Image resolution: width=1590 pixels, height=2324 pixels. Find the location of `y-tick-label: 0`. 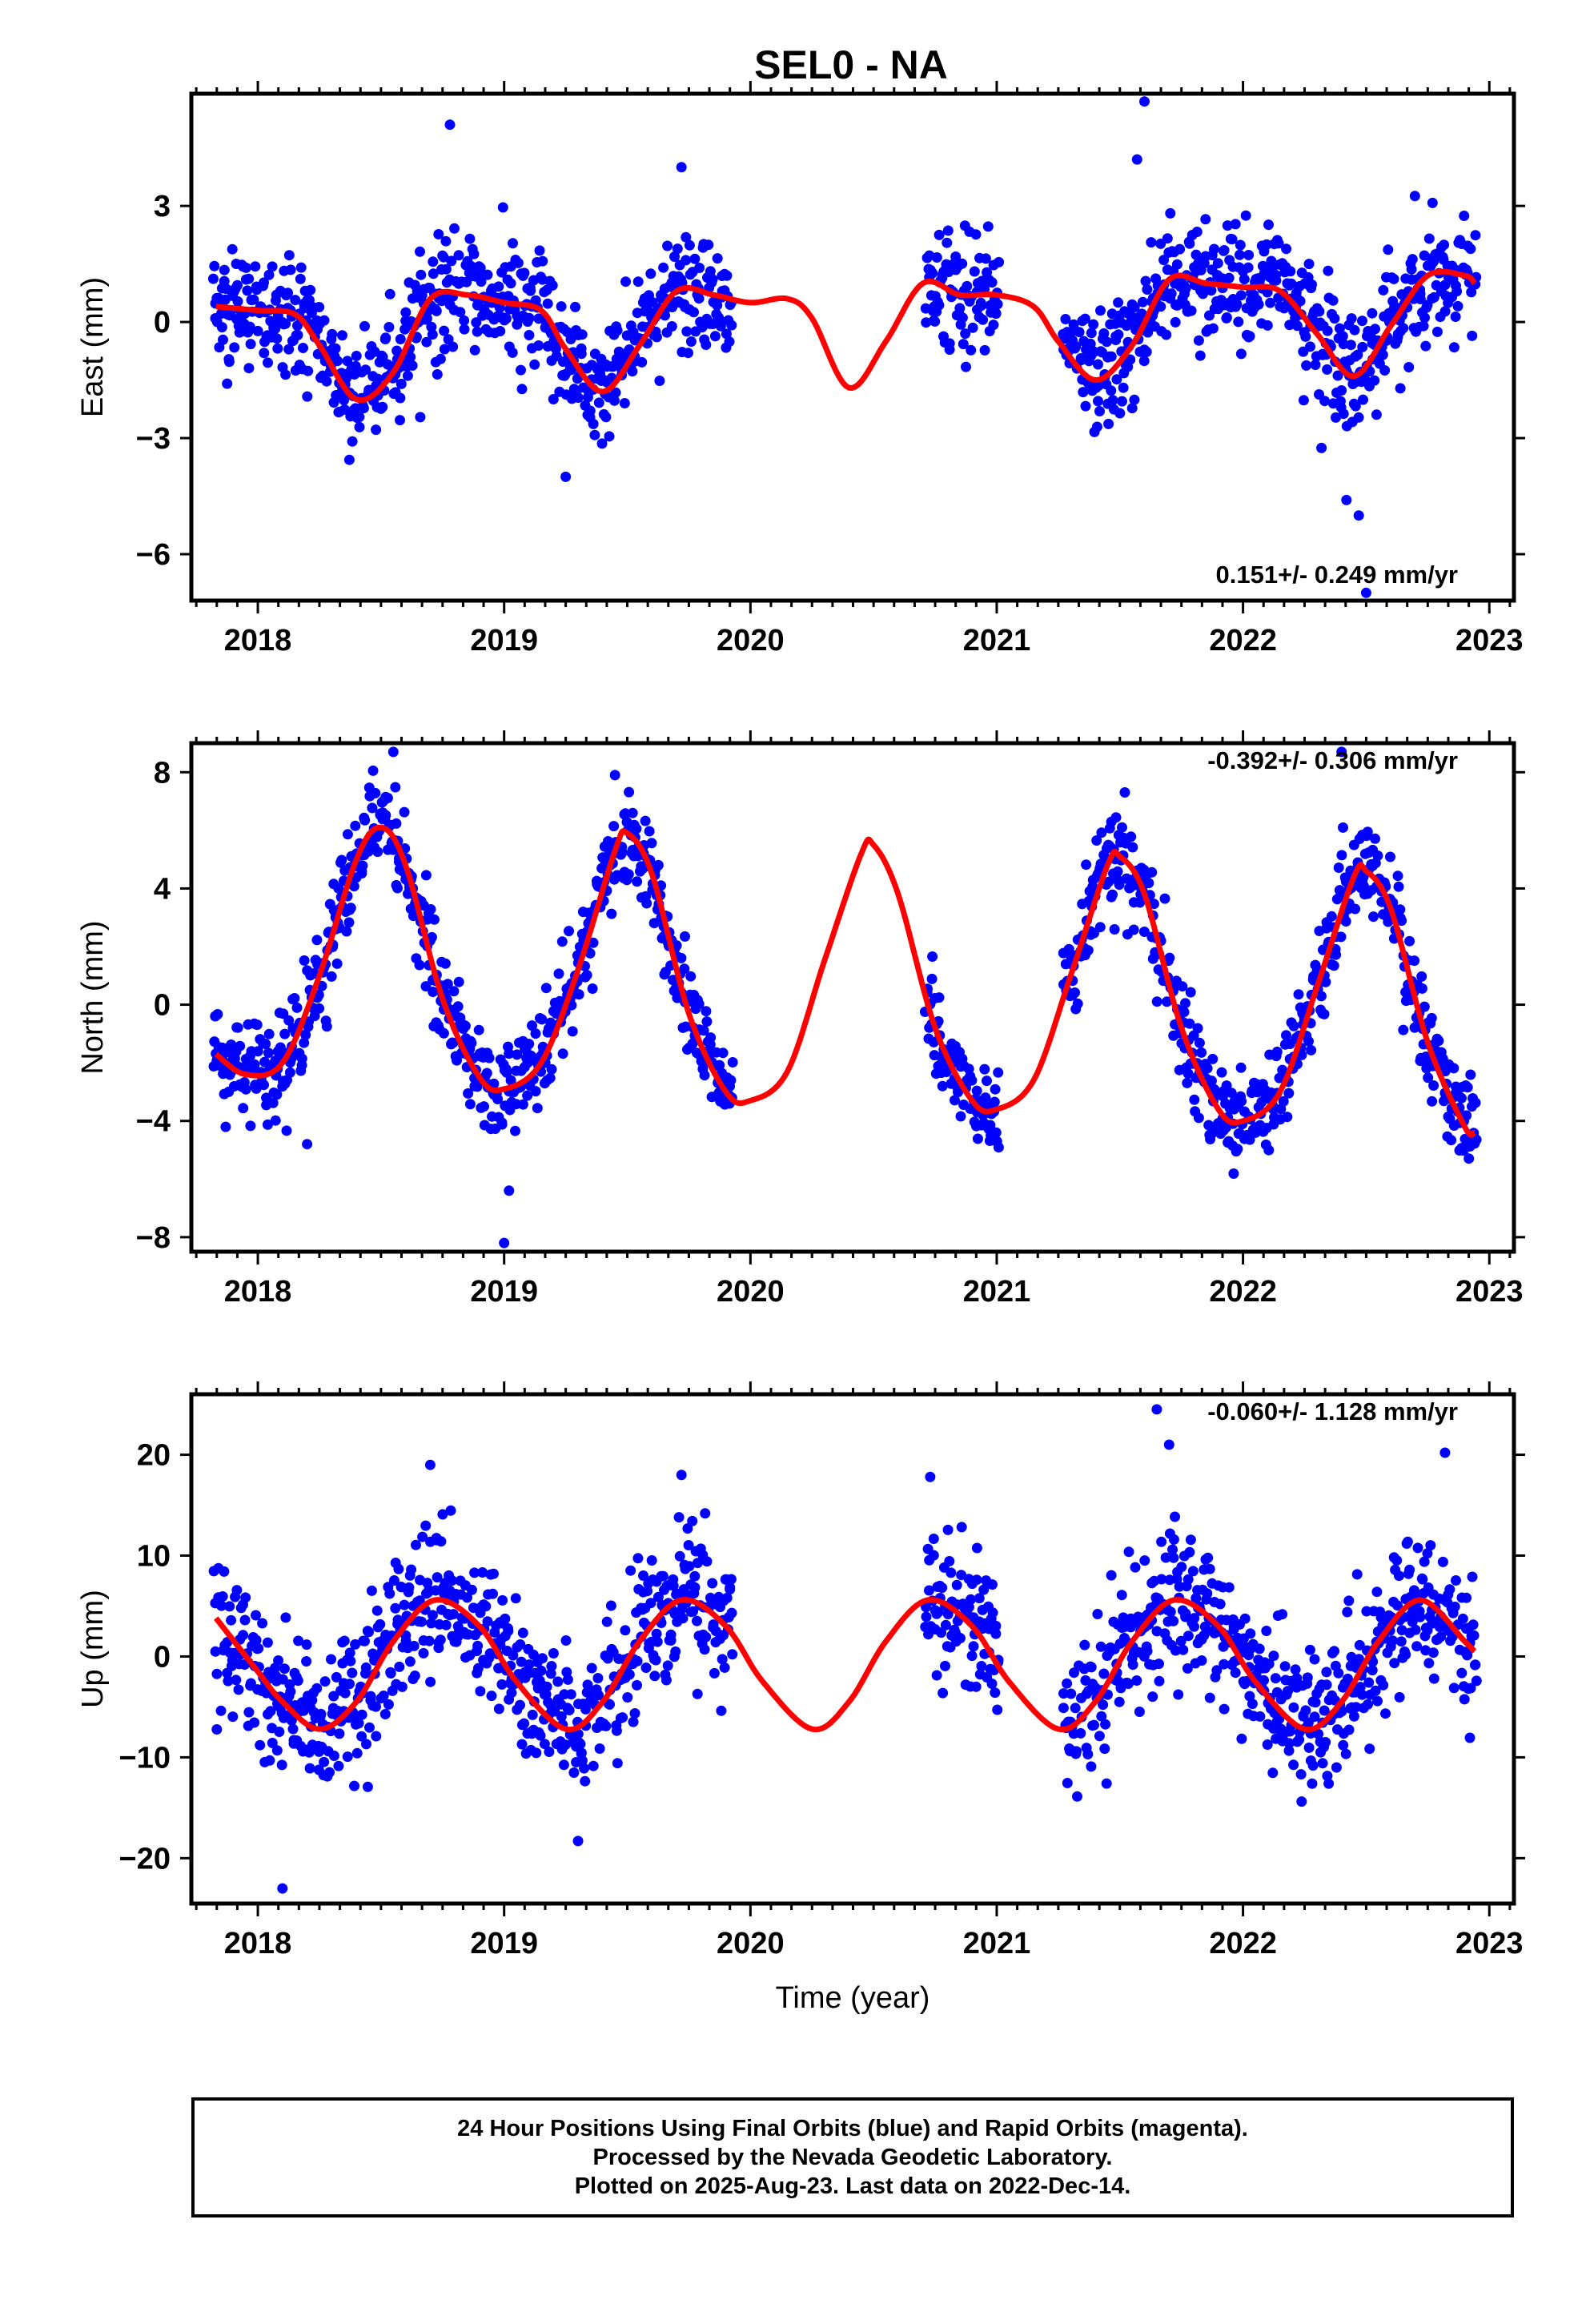

y-tick-label: 0 is located at coordinates (162, 1006).